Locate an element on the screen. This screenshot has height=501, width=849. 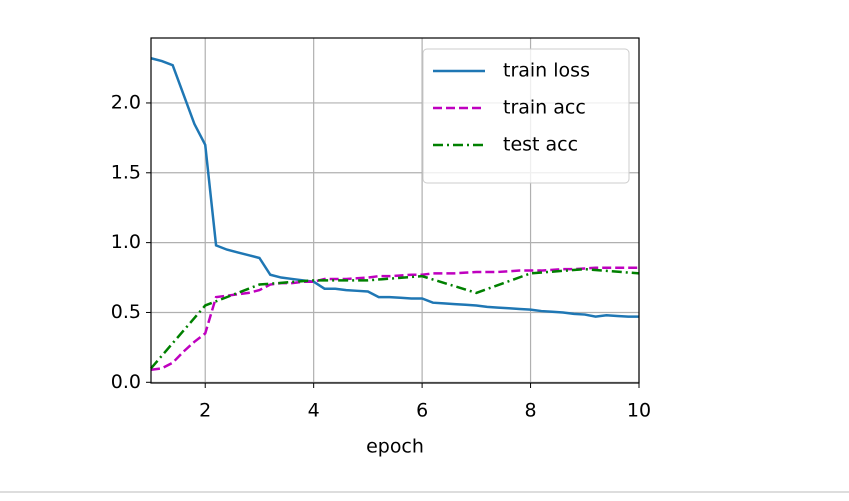
legend-label: train acc is located at coordinates (544, 108).